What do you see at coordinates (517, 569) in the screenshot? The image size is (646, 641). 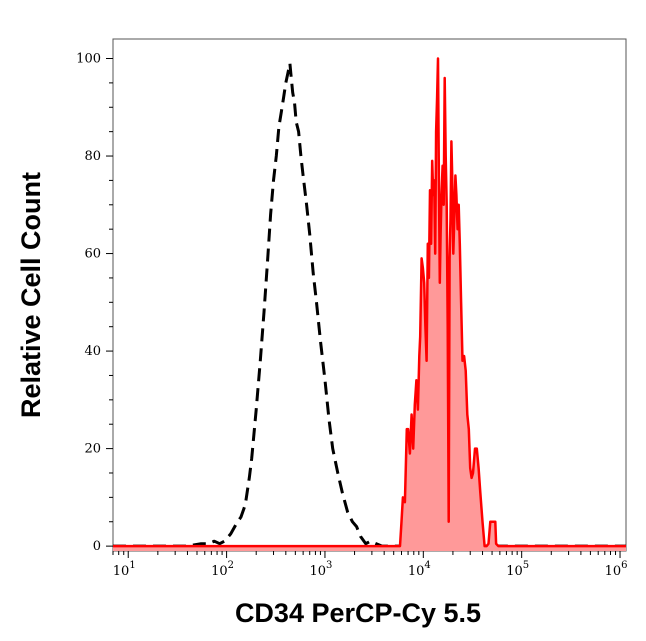 I see `x-tick-label: 10⁵` at bounding box center [517, 569].